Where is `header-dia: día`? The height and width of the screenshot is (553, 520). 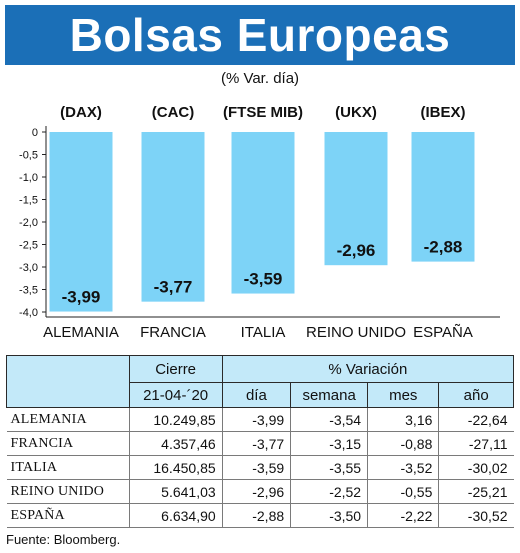
header-dia: día is located at coordinates (256, 395).